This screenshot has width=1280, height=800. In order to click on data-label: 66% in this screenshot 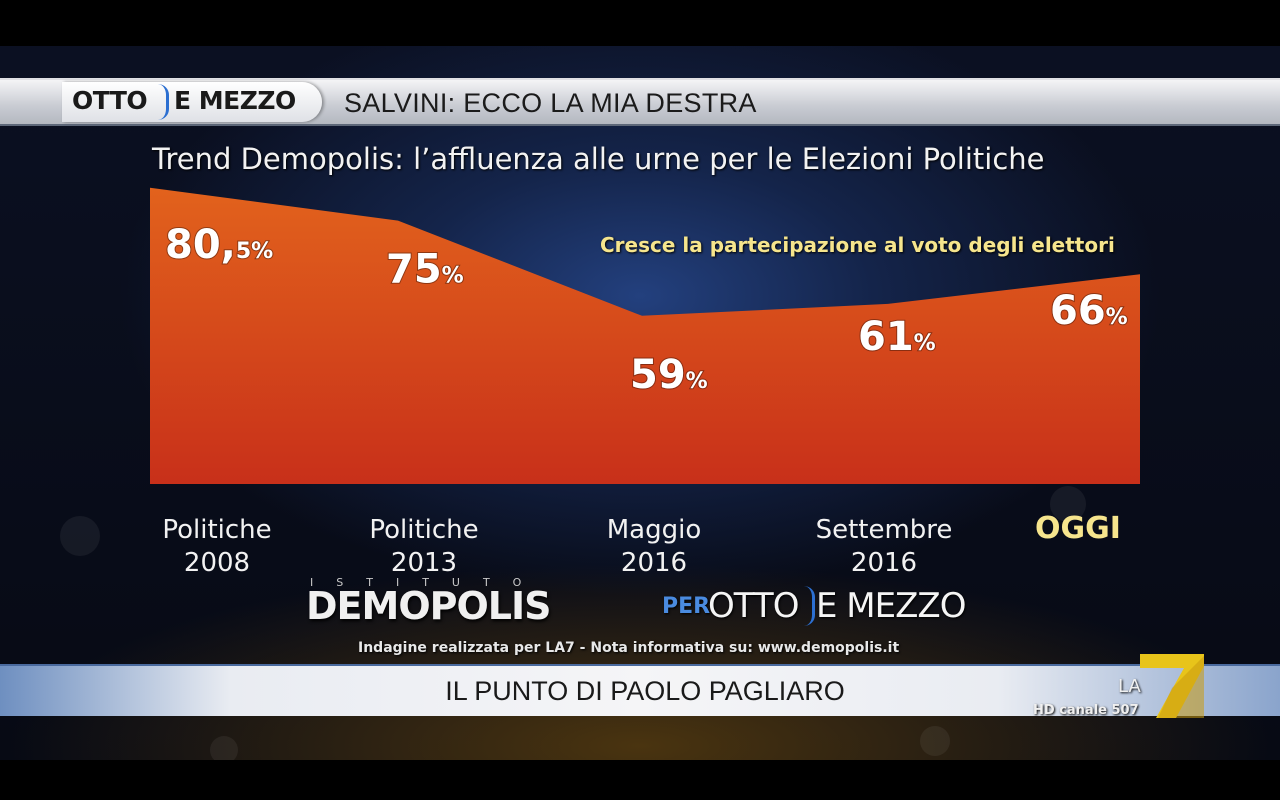, I will do `click(1089, 311)`.